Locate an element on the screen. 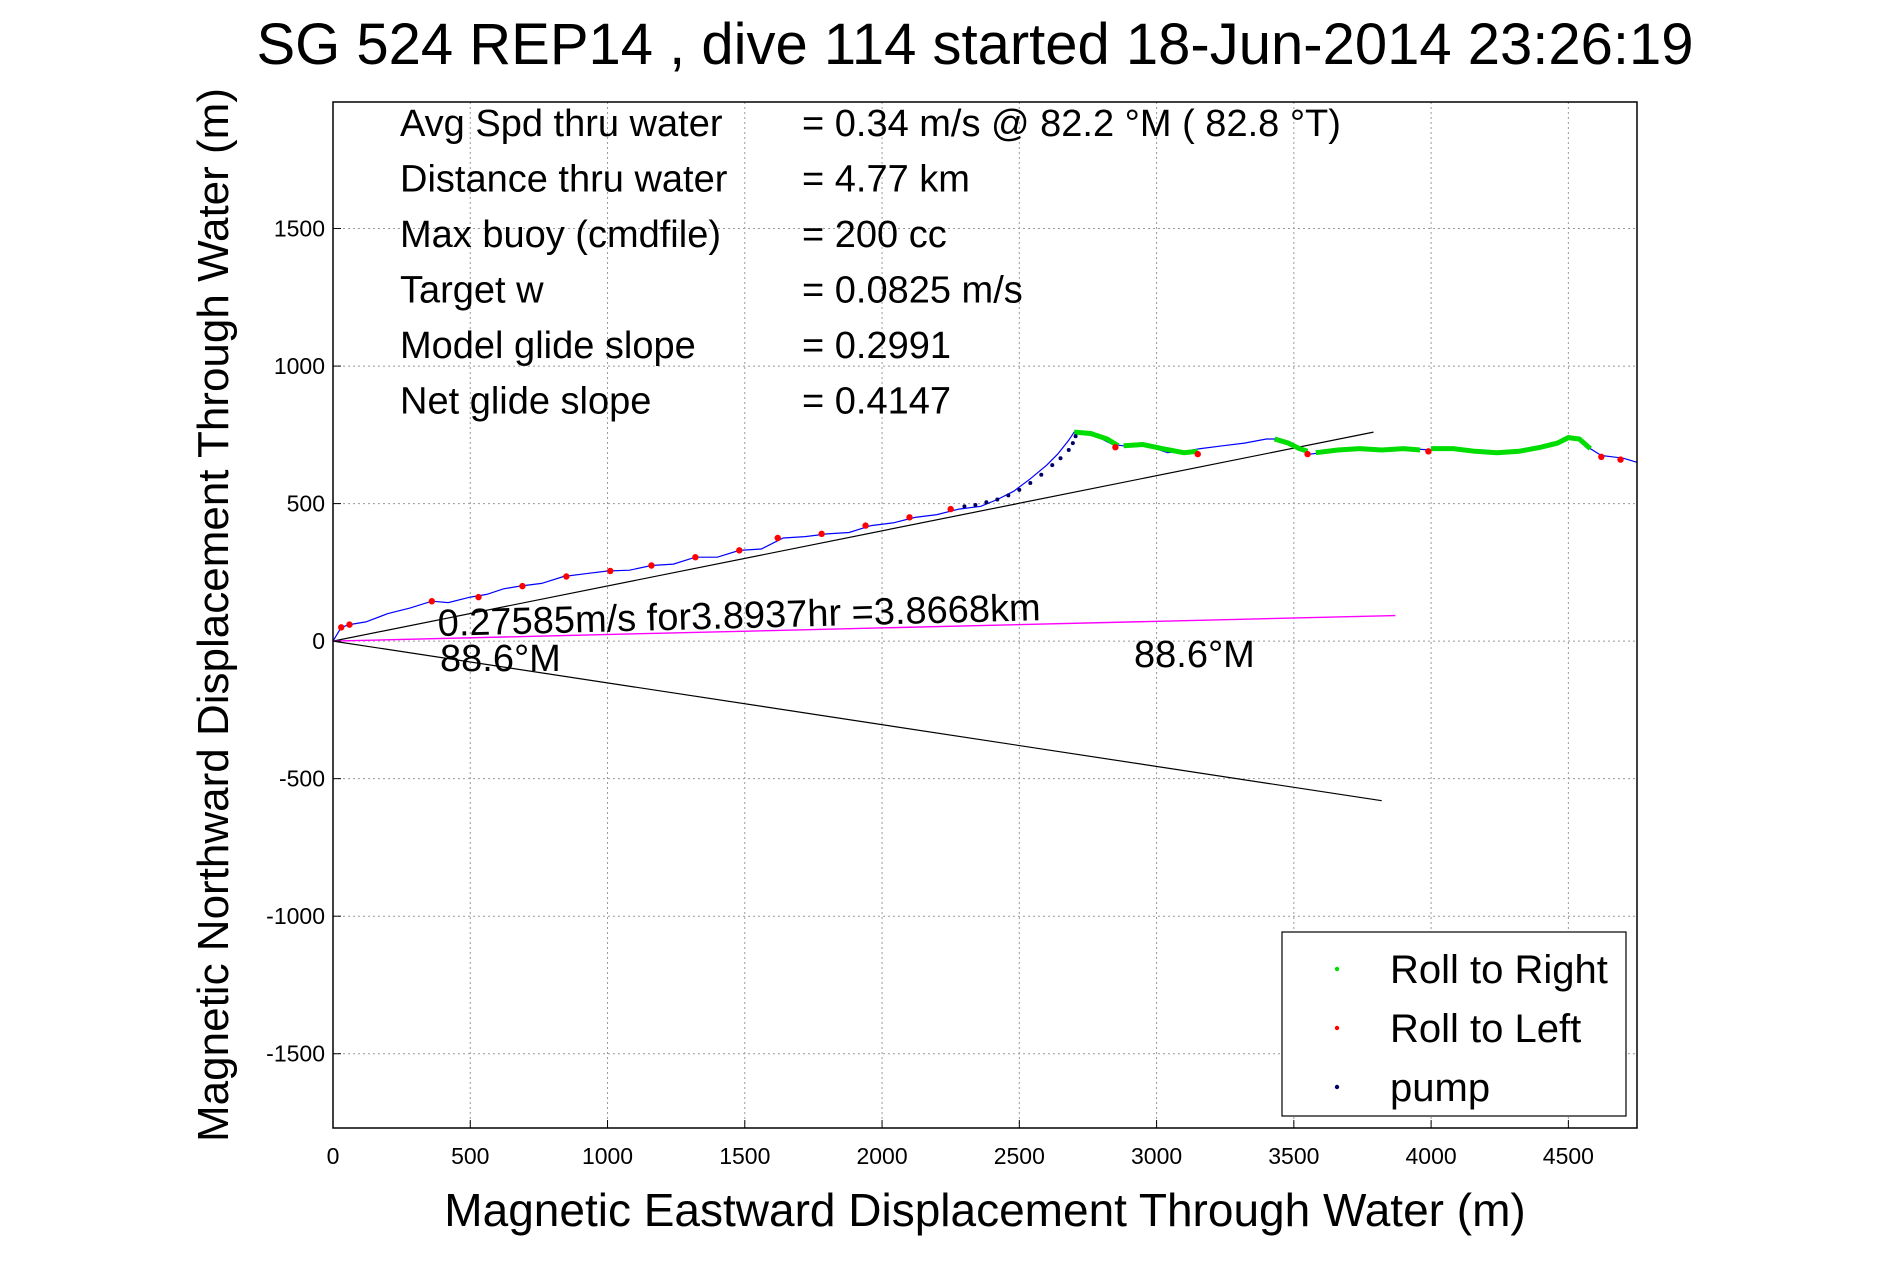 The width and height of the screenshot is (1891, 1262). info-label: Max buoy (cmdfile) is located at coordinates (560, 235).